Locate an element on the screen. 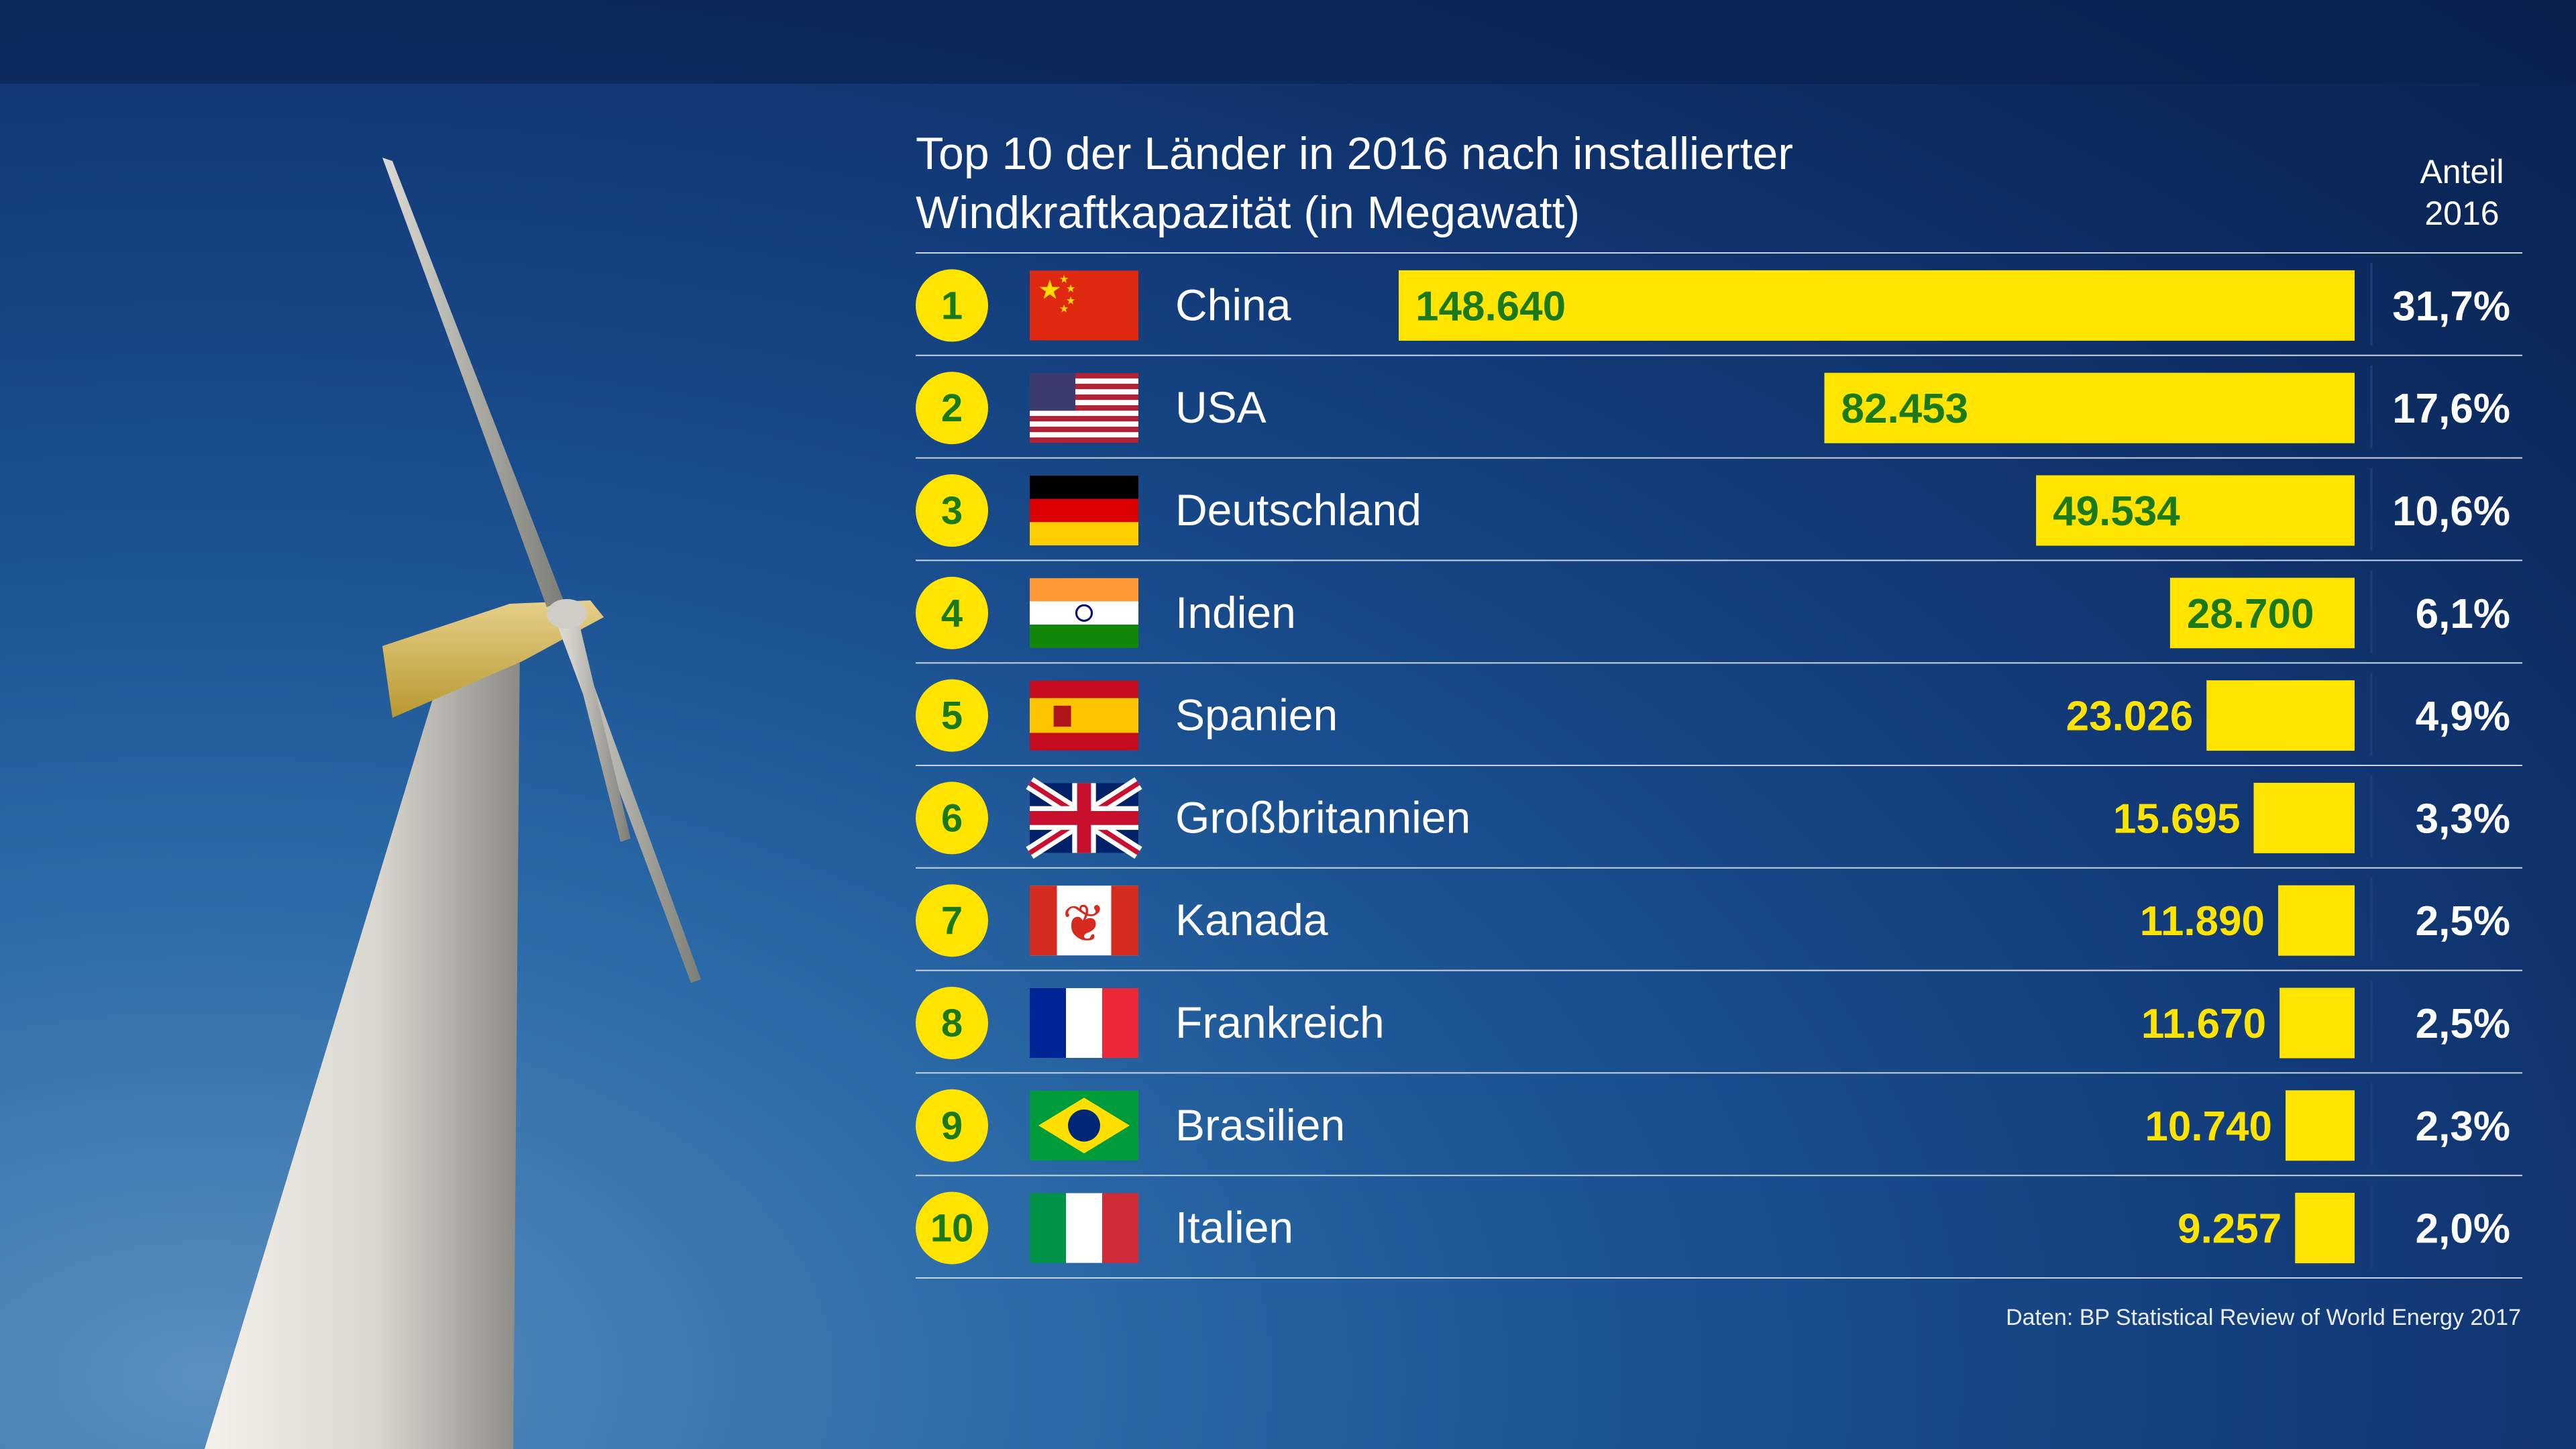 This screenshot has width=2576, height=1449. value-label: 9.257 is located at coordinates (2230, 1229).